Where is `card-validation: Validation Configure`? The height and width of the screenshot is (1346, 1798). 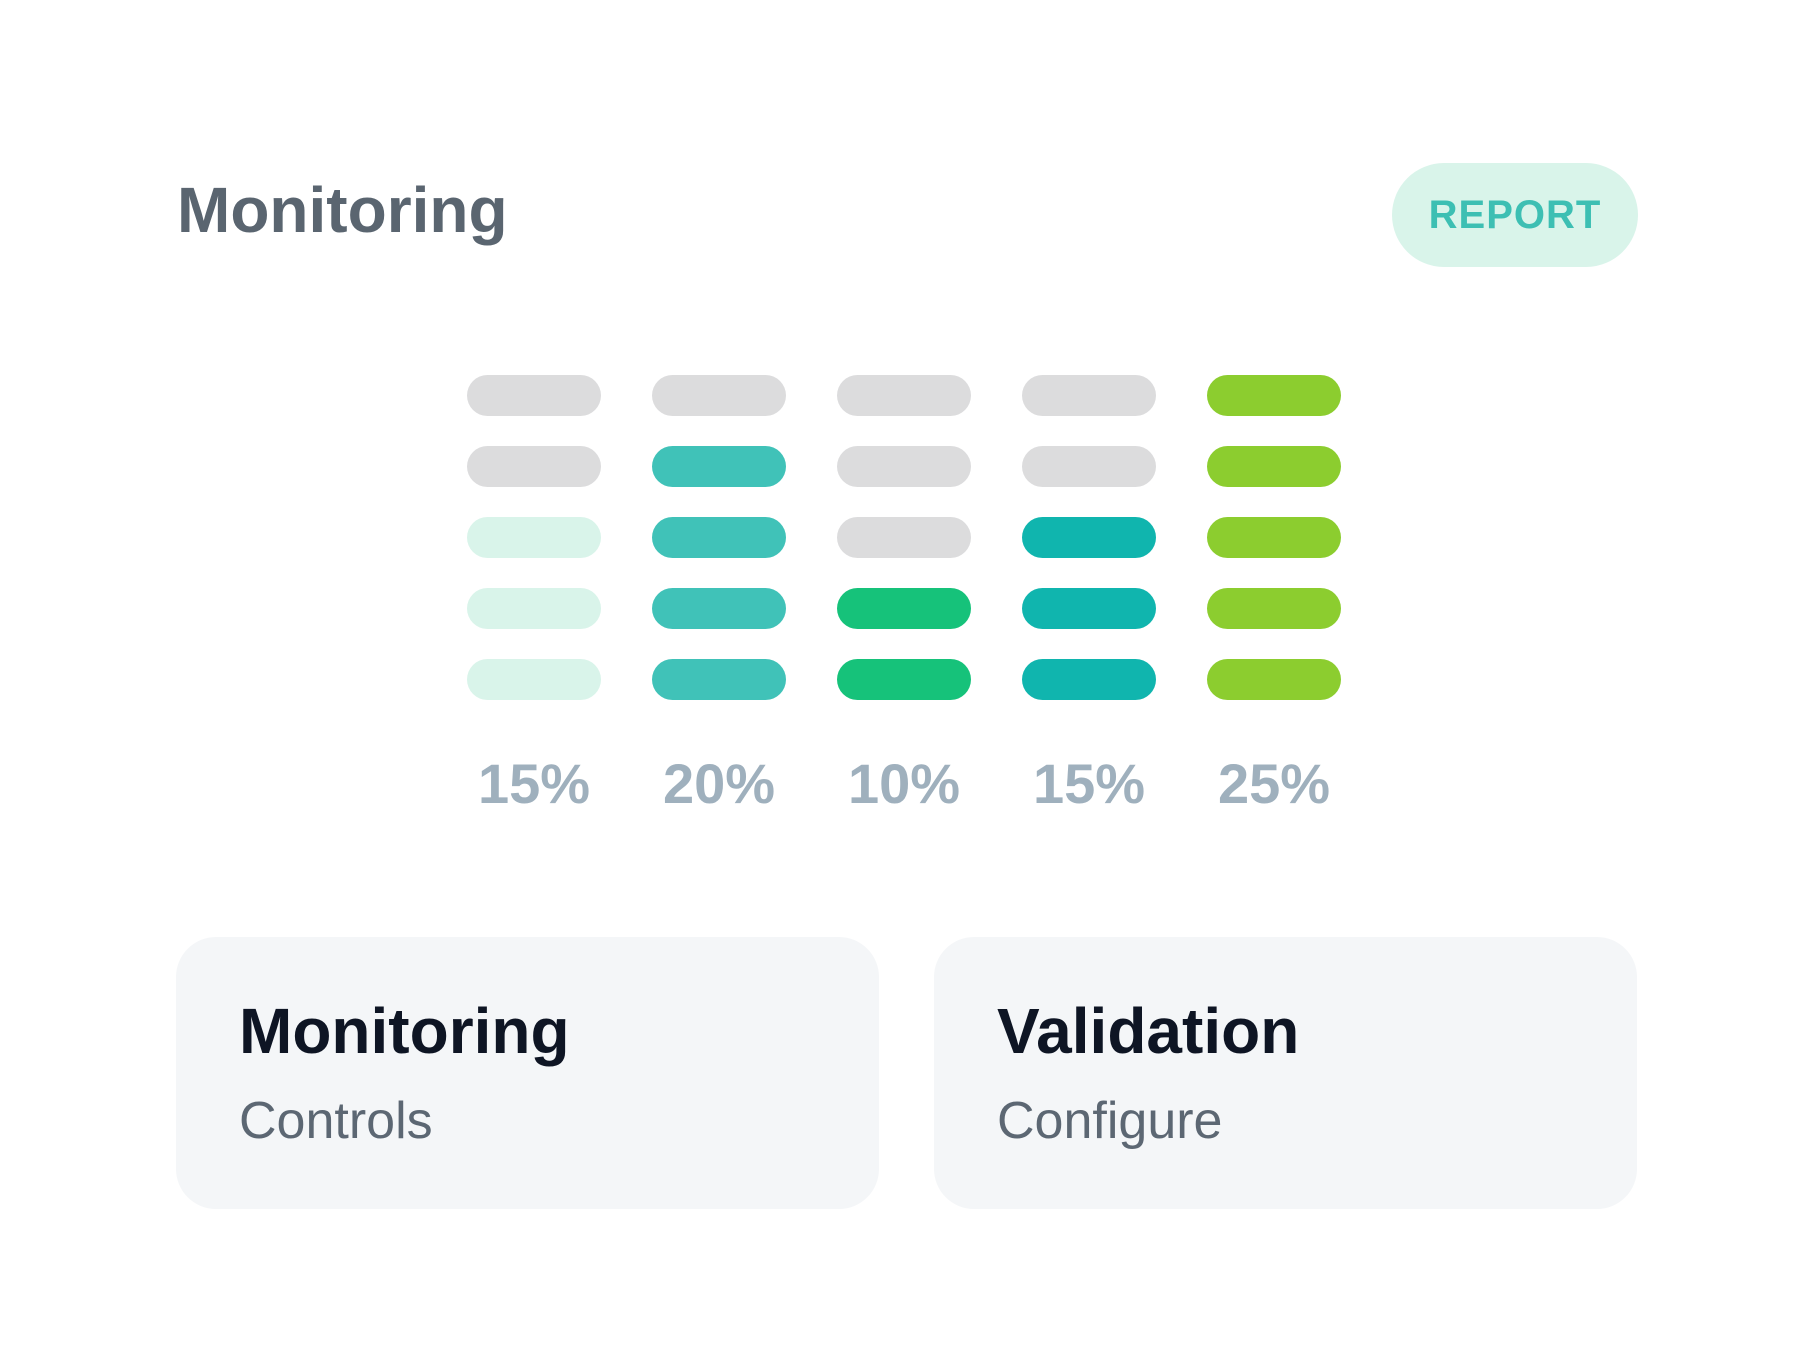 card-validation: Validation Configure is located at coordinates (1285, 1073).